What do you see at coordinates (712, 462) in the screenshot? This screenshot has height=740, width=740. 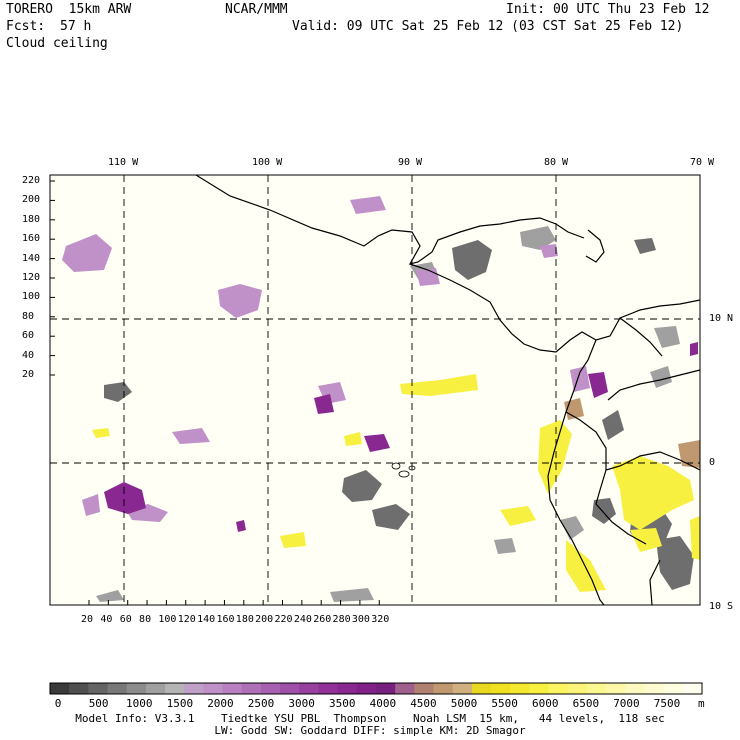 I see `lat-label-0: 0` at bounding box center [712, 462].